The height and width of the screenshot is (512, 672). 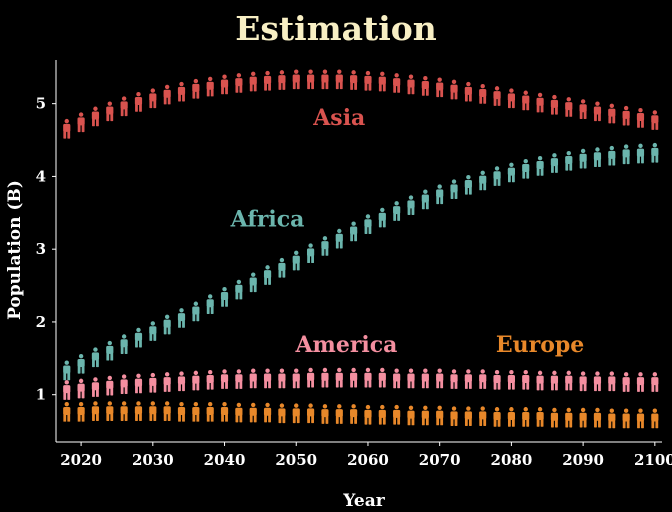 I want to click on y-tick-label: 2, so click(x=41, y=322).